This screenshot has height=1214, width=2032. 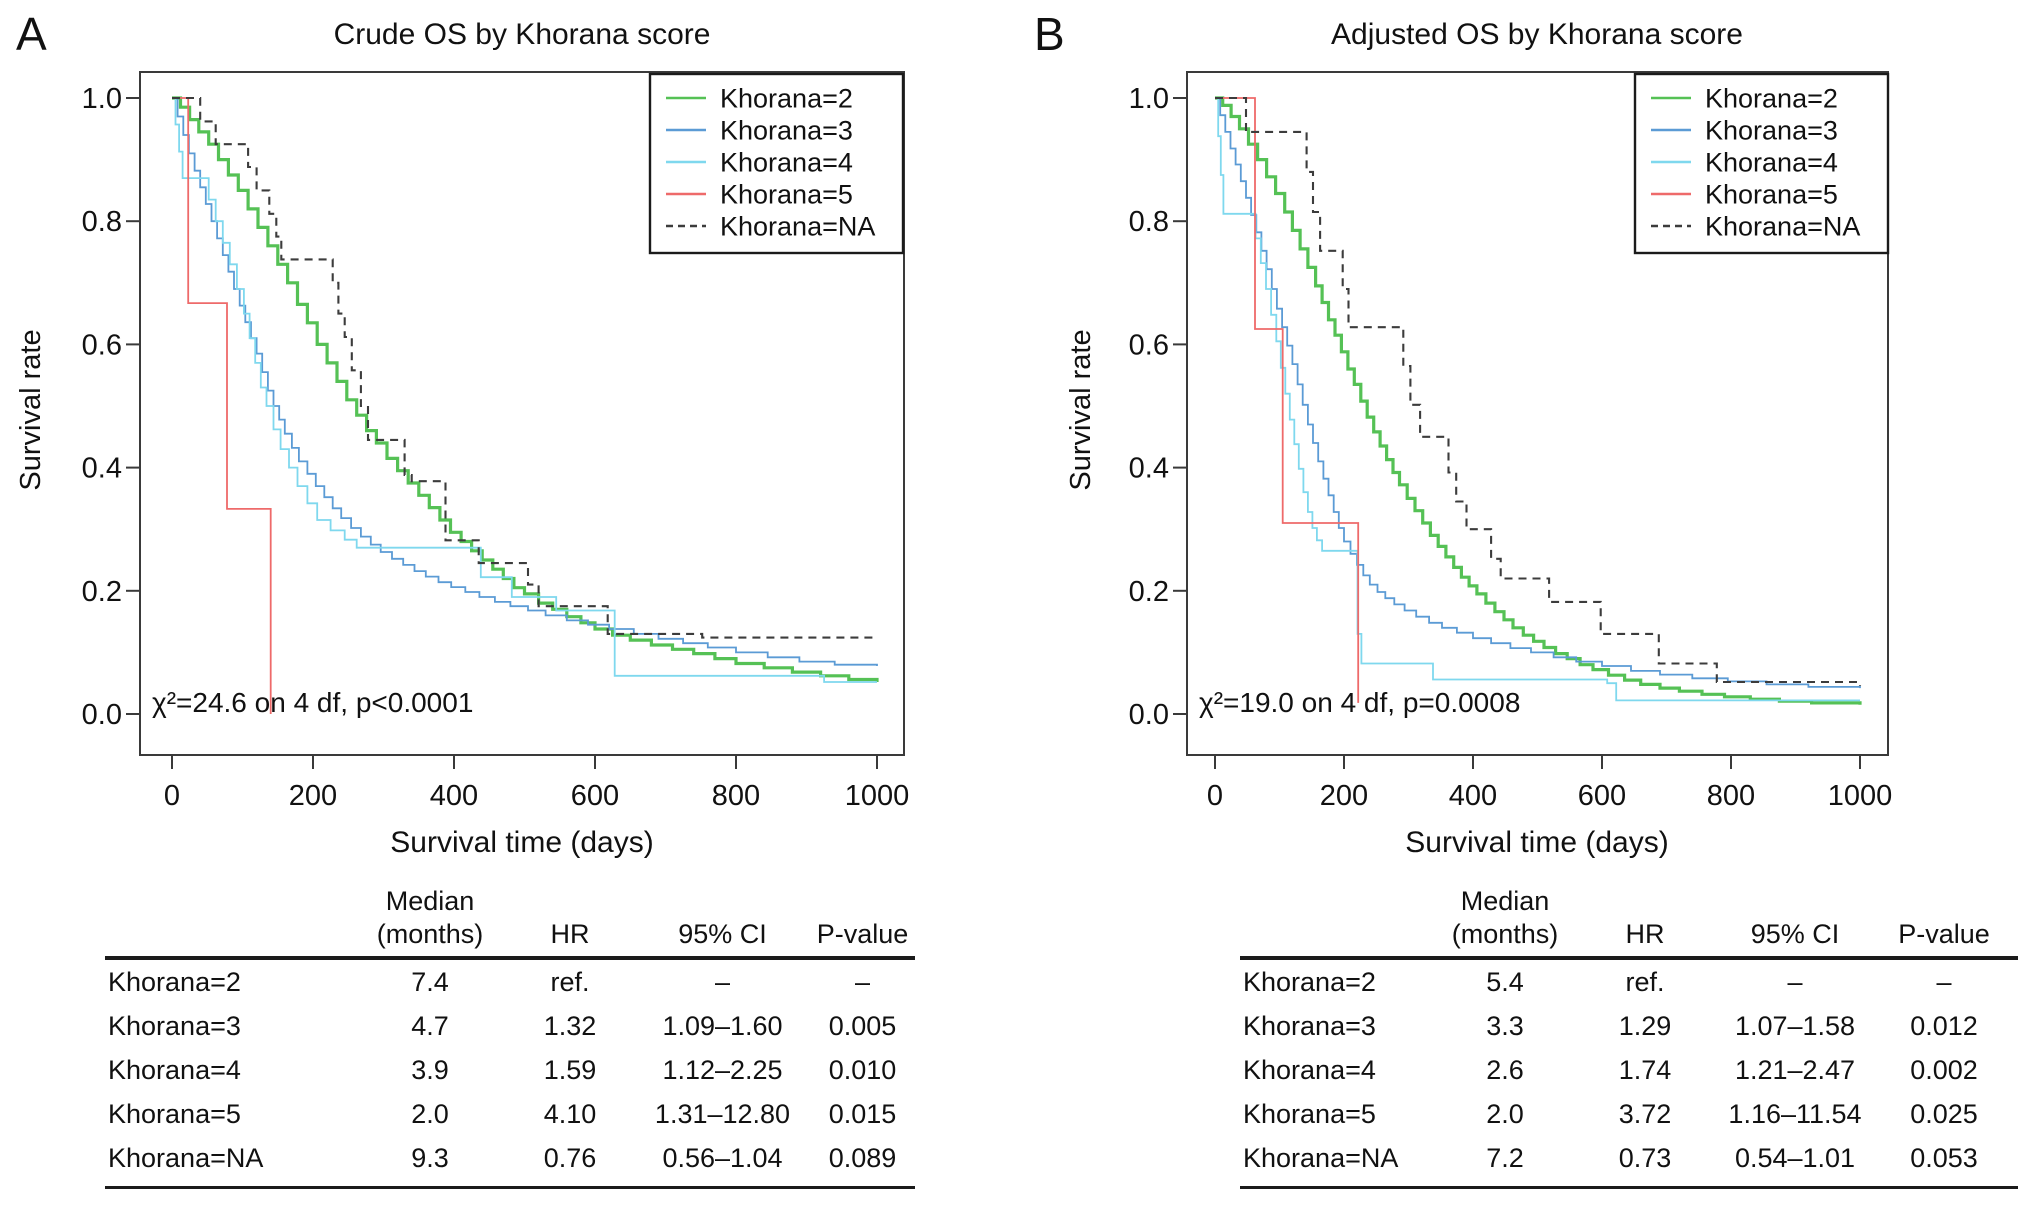 I want to click on ci-value: 1.12–2.25, so click(x=722, y=1069).